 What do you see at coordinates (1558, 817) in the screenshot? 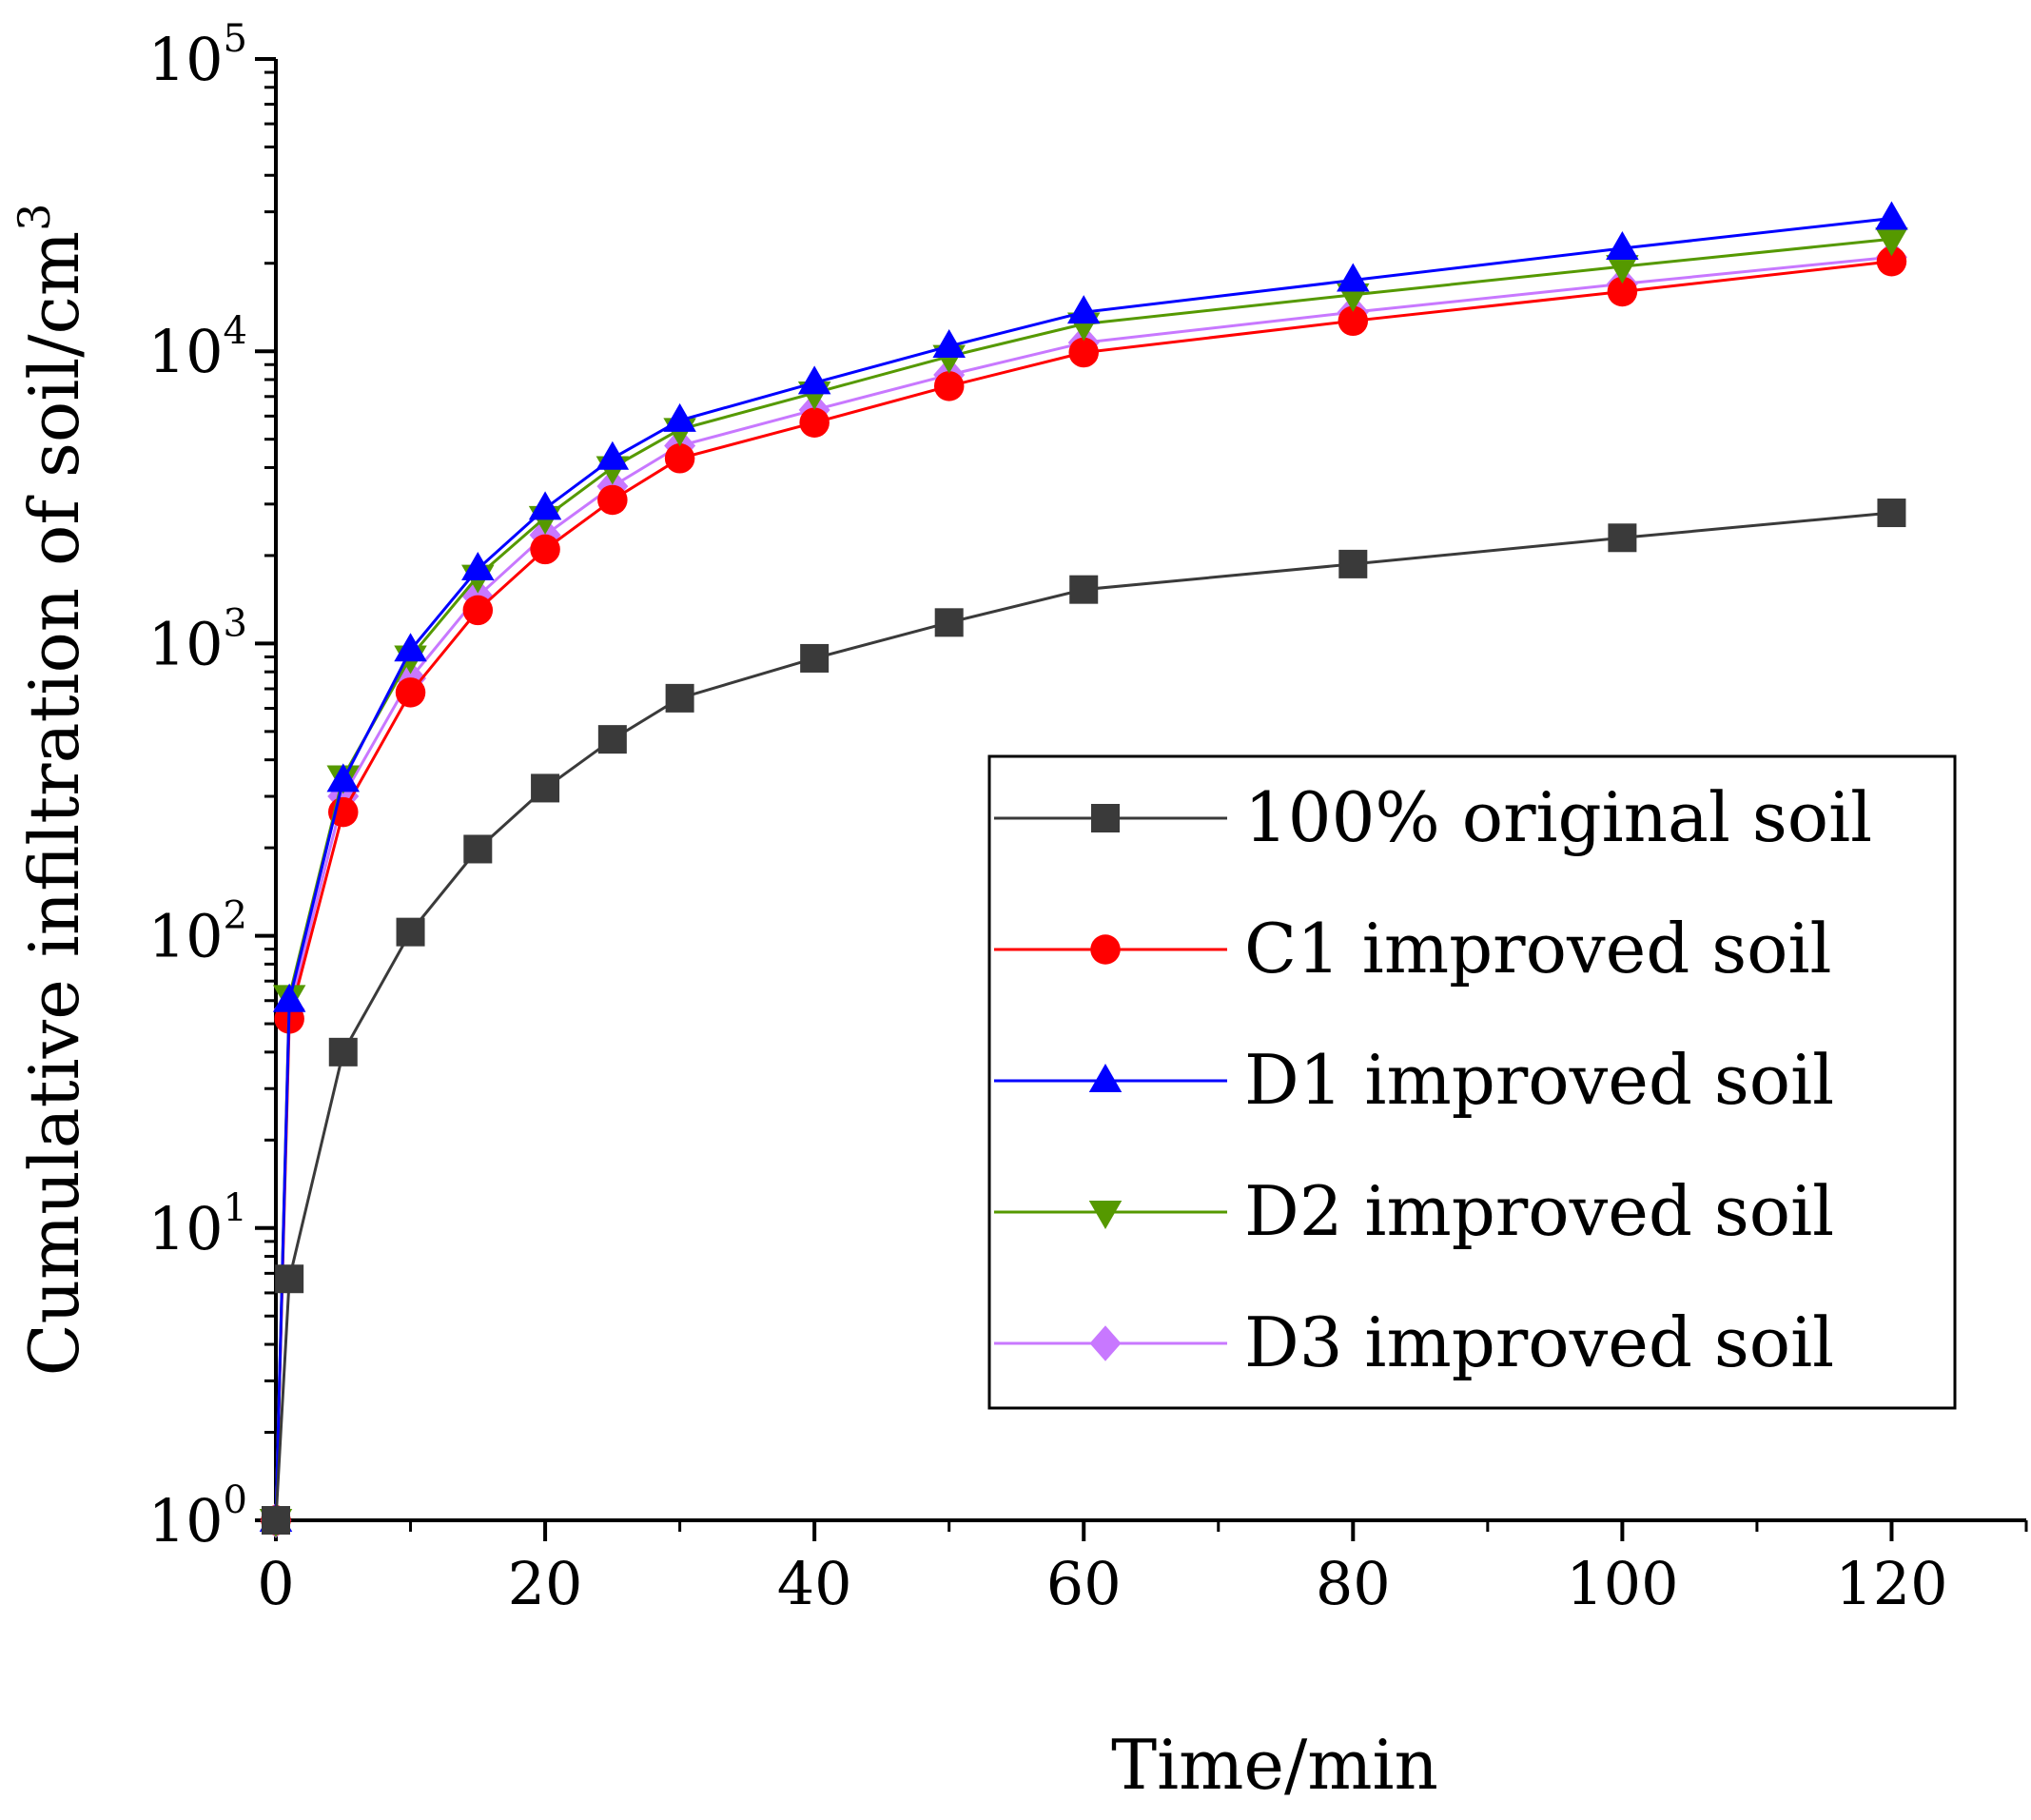
I see `legend-label: 100% original soil` at bounding box center [1558, 817].